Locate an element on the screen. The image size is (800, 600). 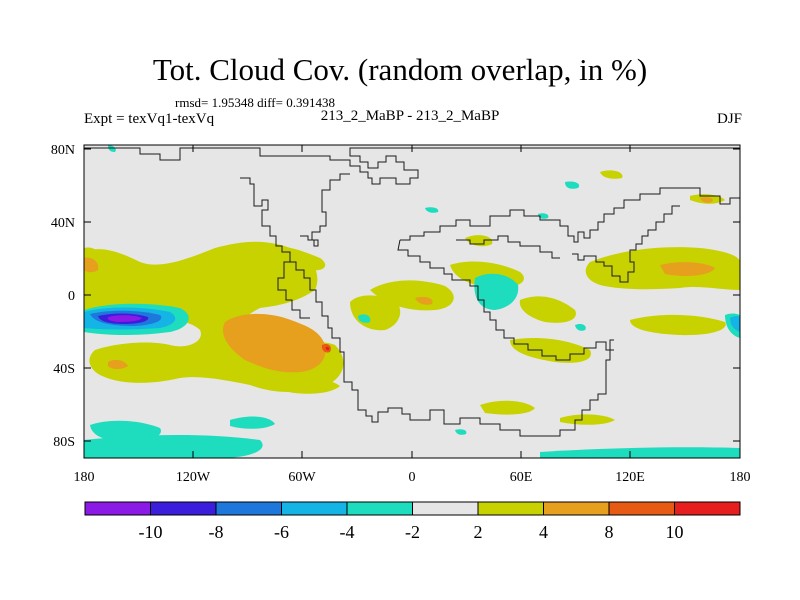
west-pacific-sky is located at coordinates (735, 324).